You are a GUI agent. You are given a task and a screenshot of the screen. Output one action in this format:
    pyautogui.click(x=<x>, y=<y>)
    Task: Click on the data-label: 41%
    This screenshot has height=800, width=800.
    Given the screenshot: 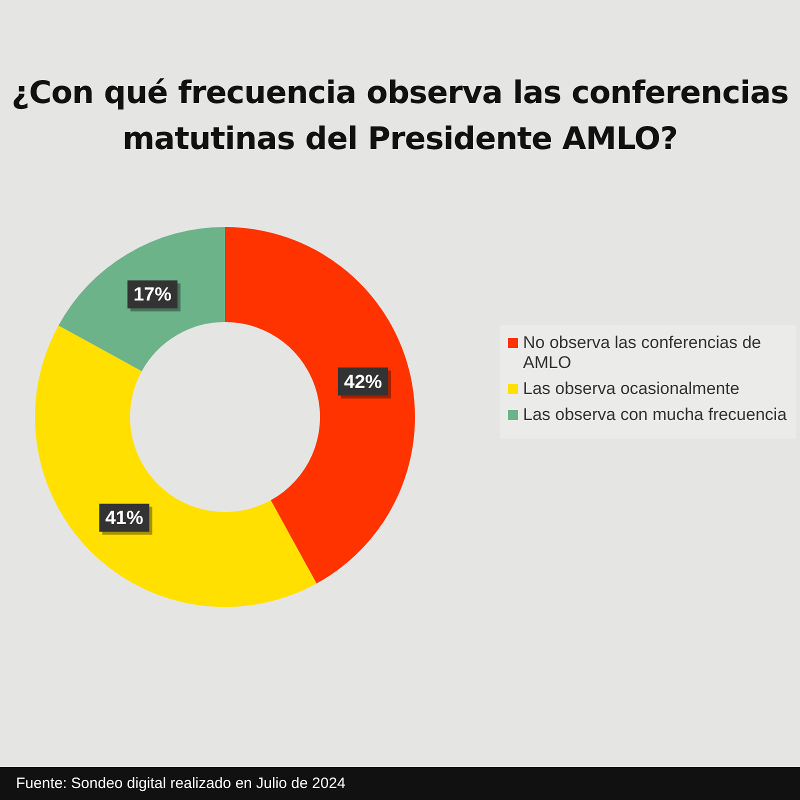 What is the action you would take?
    pyautogui.click(x=124, y=518)
    